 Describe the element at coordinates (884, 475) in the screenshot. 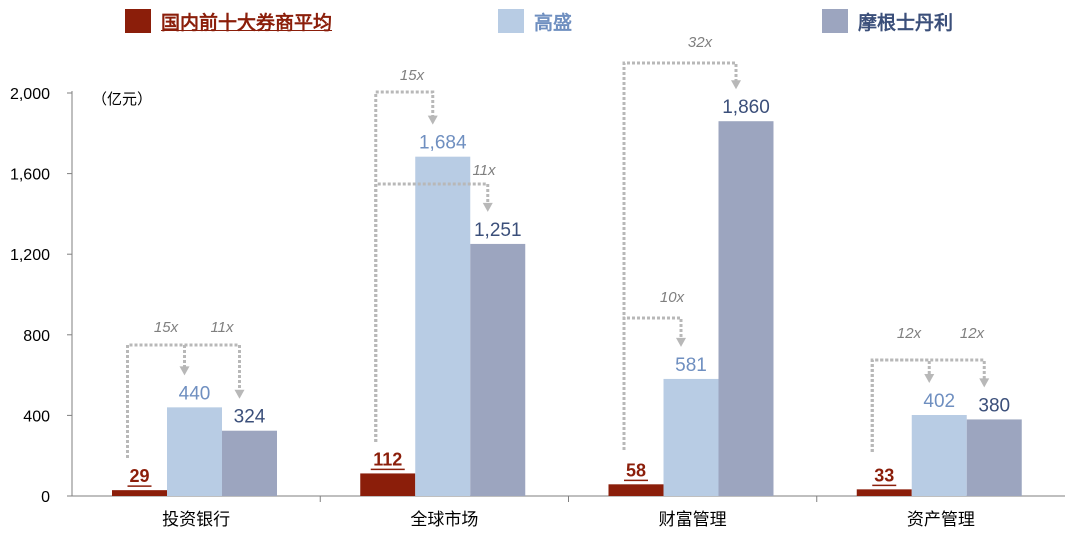

I see `data-label: 33` at that location.